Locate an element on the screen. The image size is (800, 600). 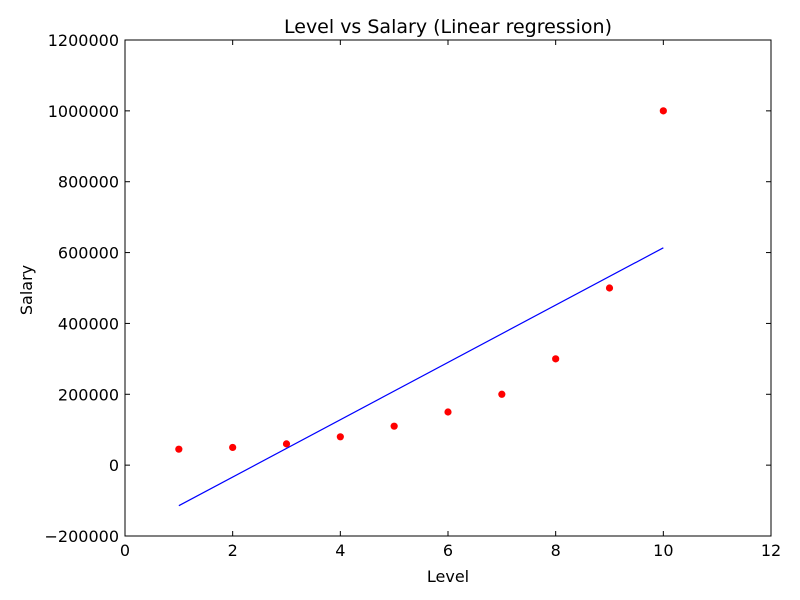
y-tick-label: −200000 is located at coordinates (82, 536).